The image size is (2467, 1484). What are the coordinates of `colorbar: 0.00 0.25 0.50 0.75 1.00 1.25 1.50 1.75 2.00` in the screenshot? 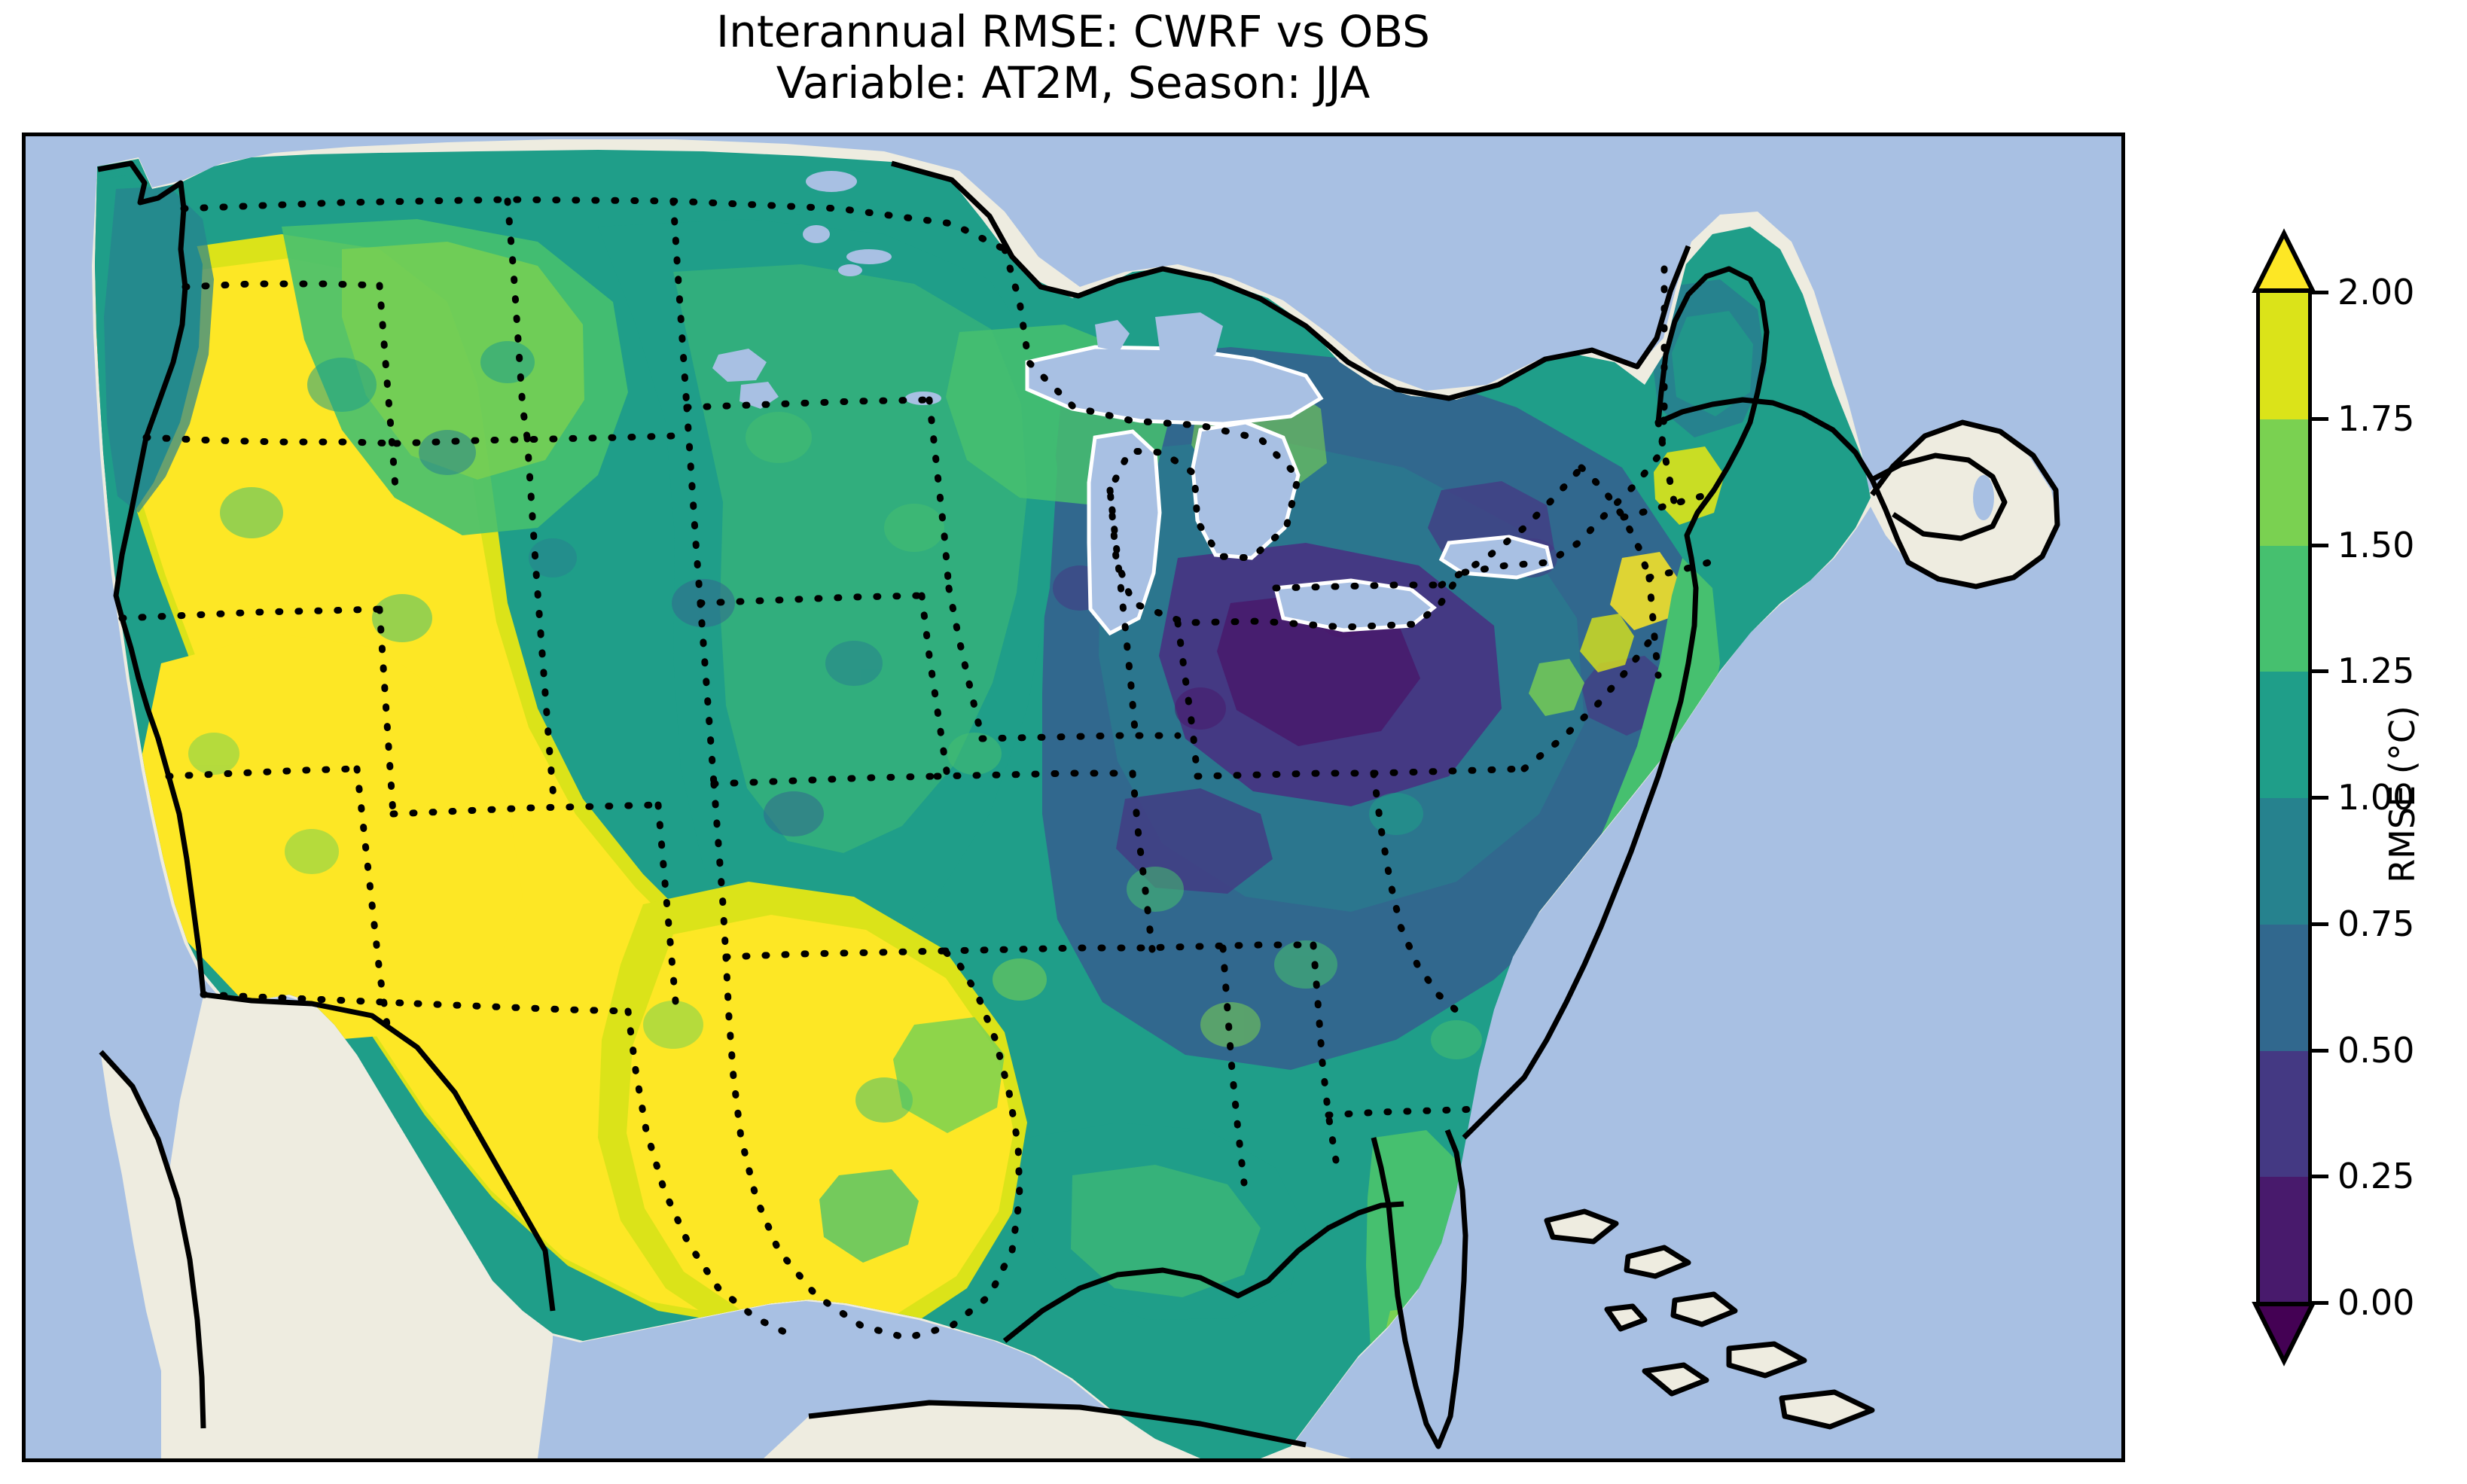 It's located at (2333, 797).